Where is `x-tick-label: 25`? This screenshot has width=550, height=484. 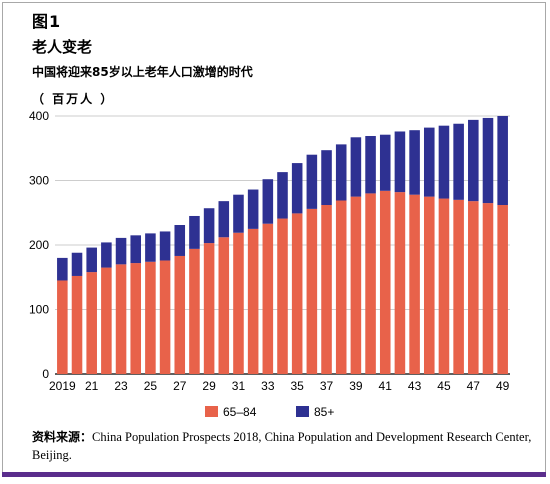 x-tick-label: 25 is located at coordinates (151, 386).